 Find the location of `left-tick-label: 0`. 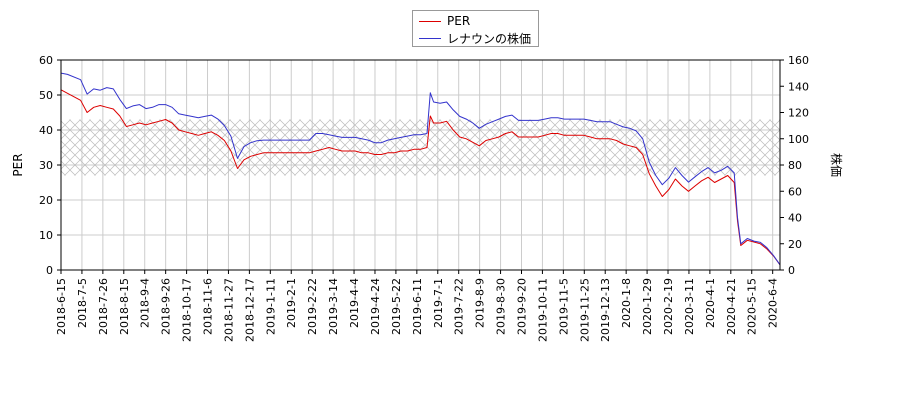

left-tick-label: 0 is located at coordinates (49, 270).